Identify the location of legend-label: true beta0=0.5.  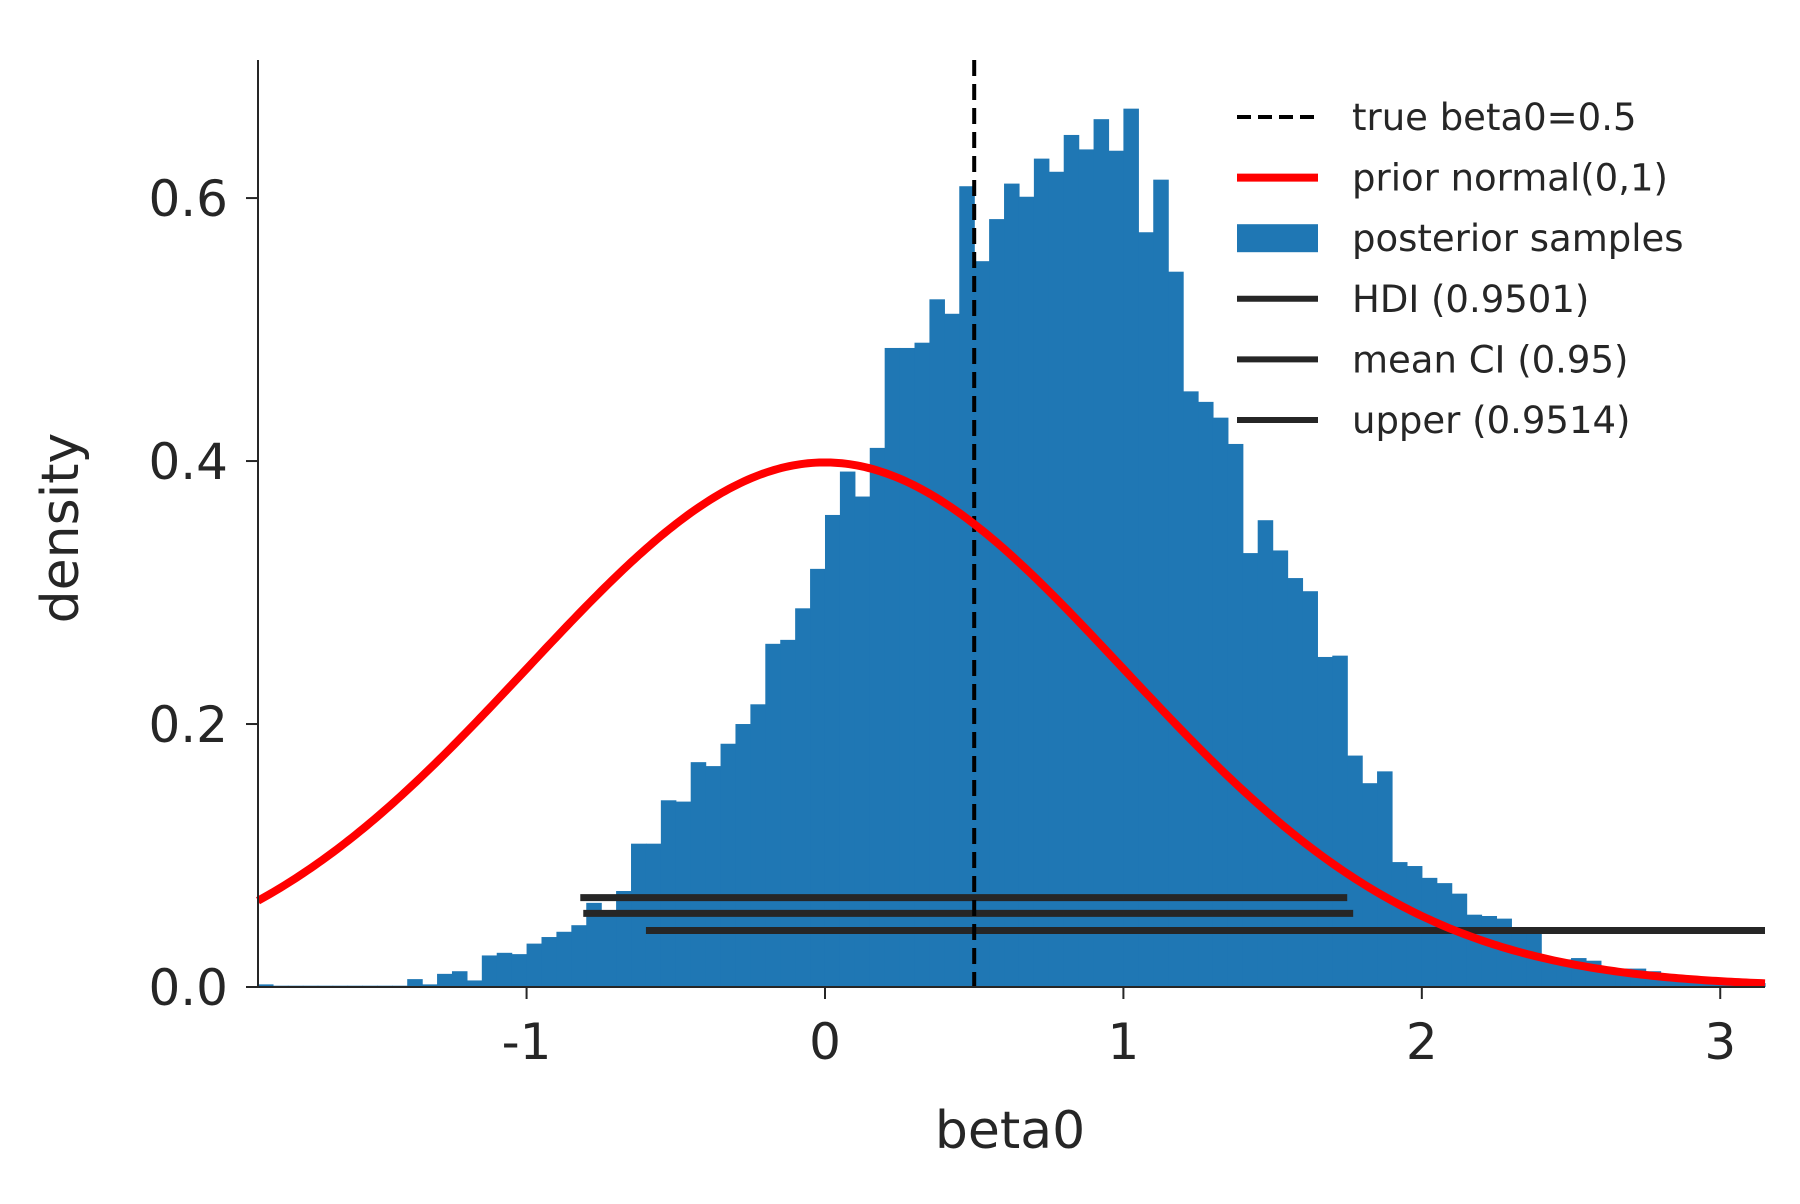
(1494, 117).